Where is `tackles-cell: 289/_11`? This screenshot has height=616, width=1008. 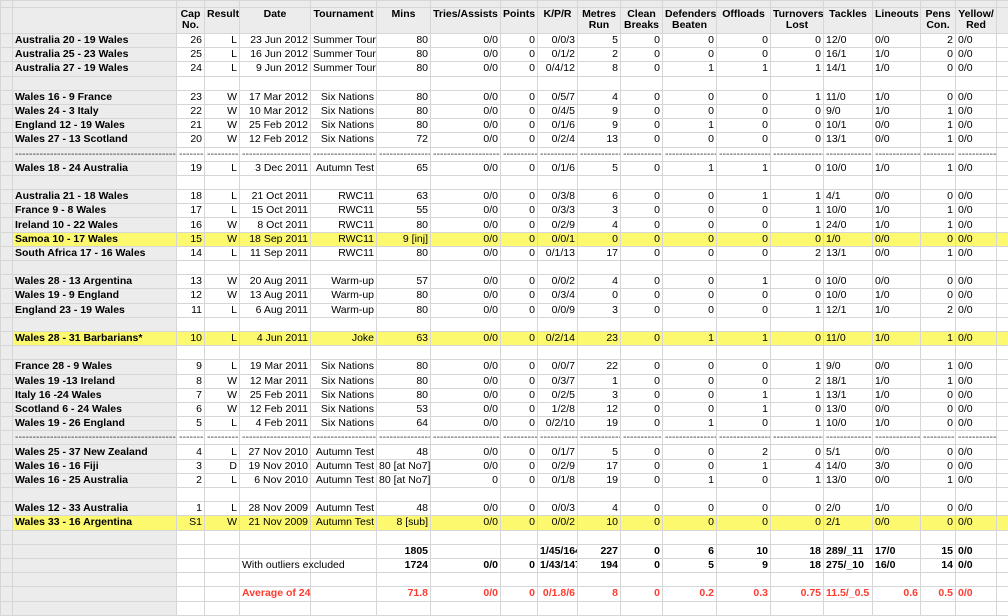 tackles-cell: 289/_11 is located at coordinates (848, 551).